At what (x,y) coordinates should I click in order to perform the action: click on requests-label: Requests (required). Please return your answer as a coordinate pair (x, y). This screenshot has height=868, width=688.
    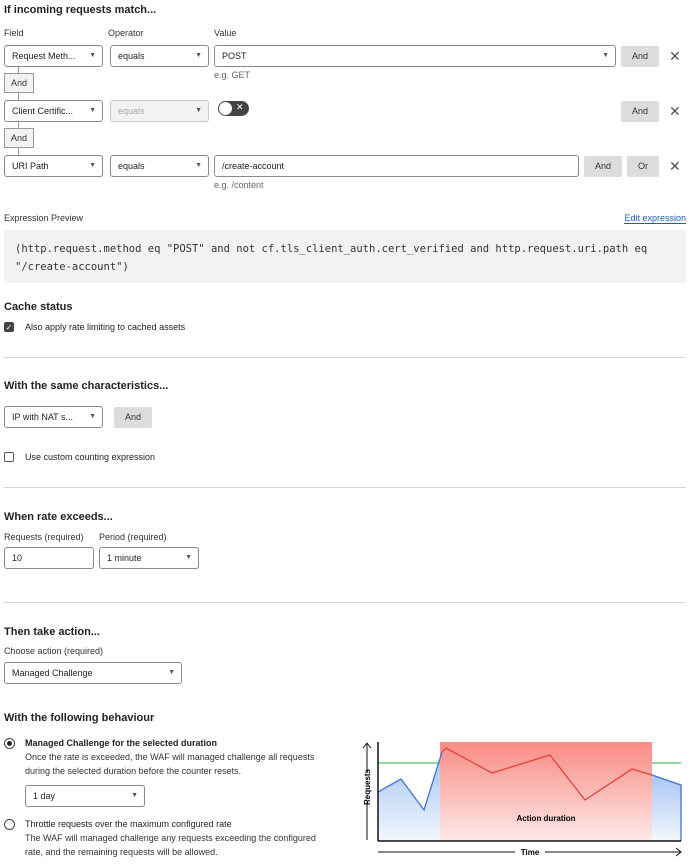
    Looking at the image, I should click on (44, 537).